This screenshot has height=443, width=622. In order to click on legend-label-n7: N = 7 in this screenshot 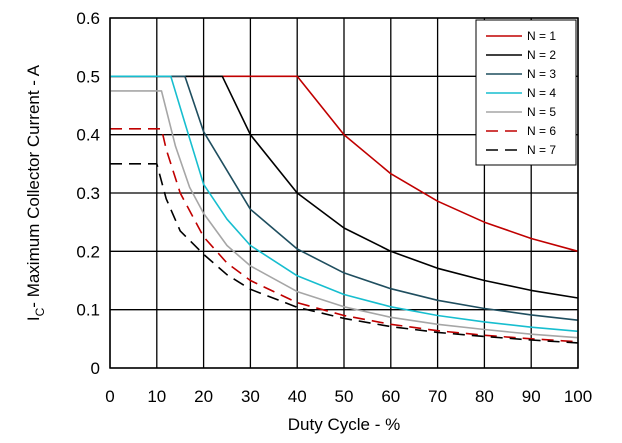, I will do `click(541, 150)`.